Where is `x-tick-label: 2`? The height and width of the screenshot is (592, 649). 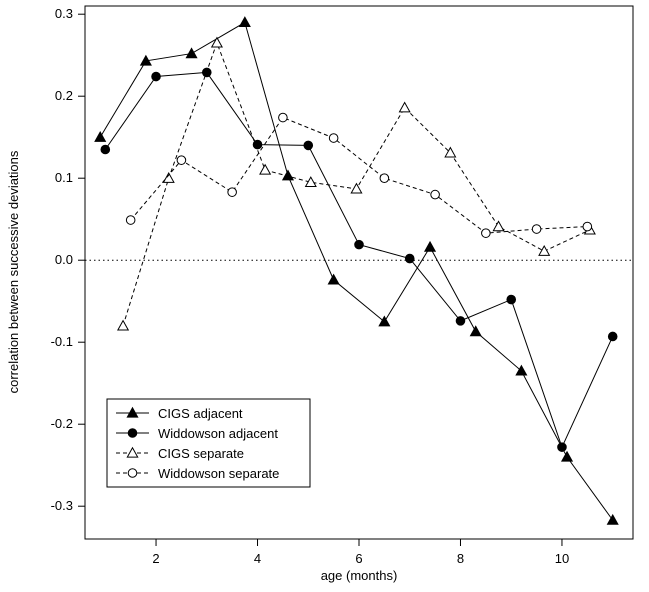
x-tick-label: 2 is located at coordinates (155, 558).